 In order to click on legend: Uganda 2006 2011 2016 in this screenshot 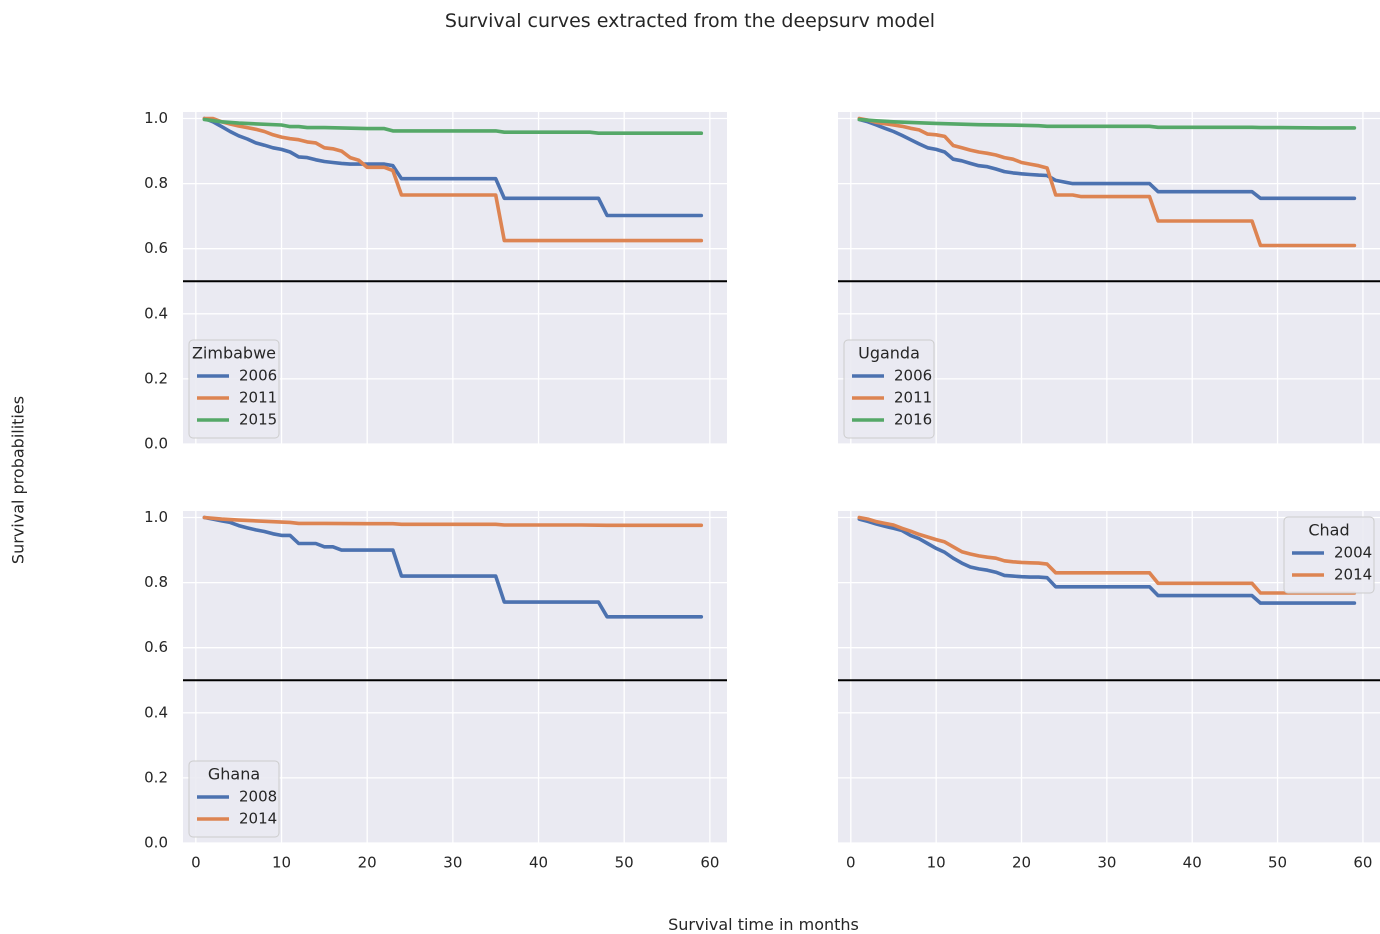, I will do `click(889, 389)`.